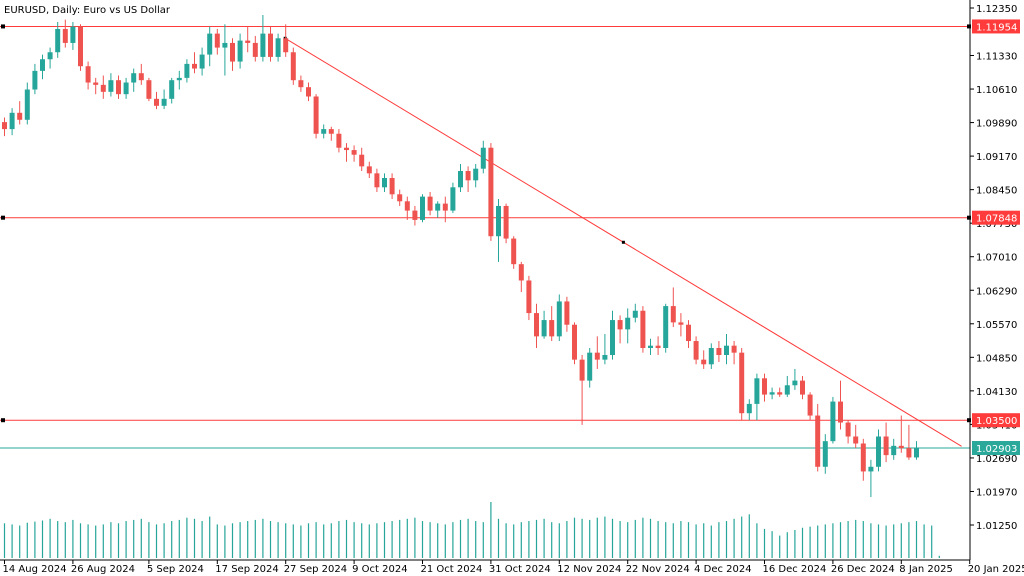 The height and width of the screenshot is (576, 1024). I want to click on price-tick-label: 1.11330, so click(996, 57).